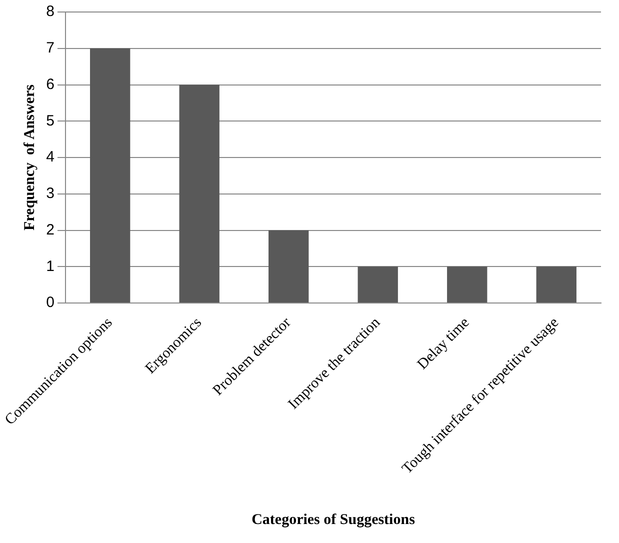 The image size is (619, 543). Describe the element at coordinates (50, 303) in the screenshot. I see `y-tick-label: 0` at that location.